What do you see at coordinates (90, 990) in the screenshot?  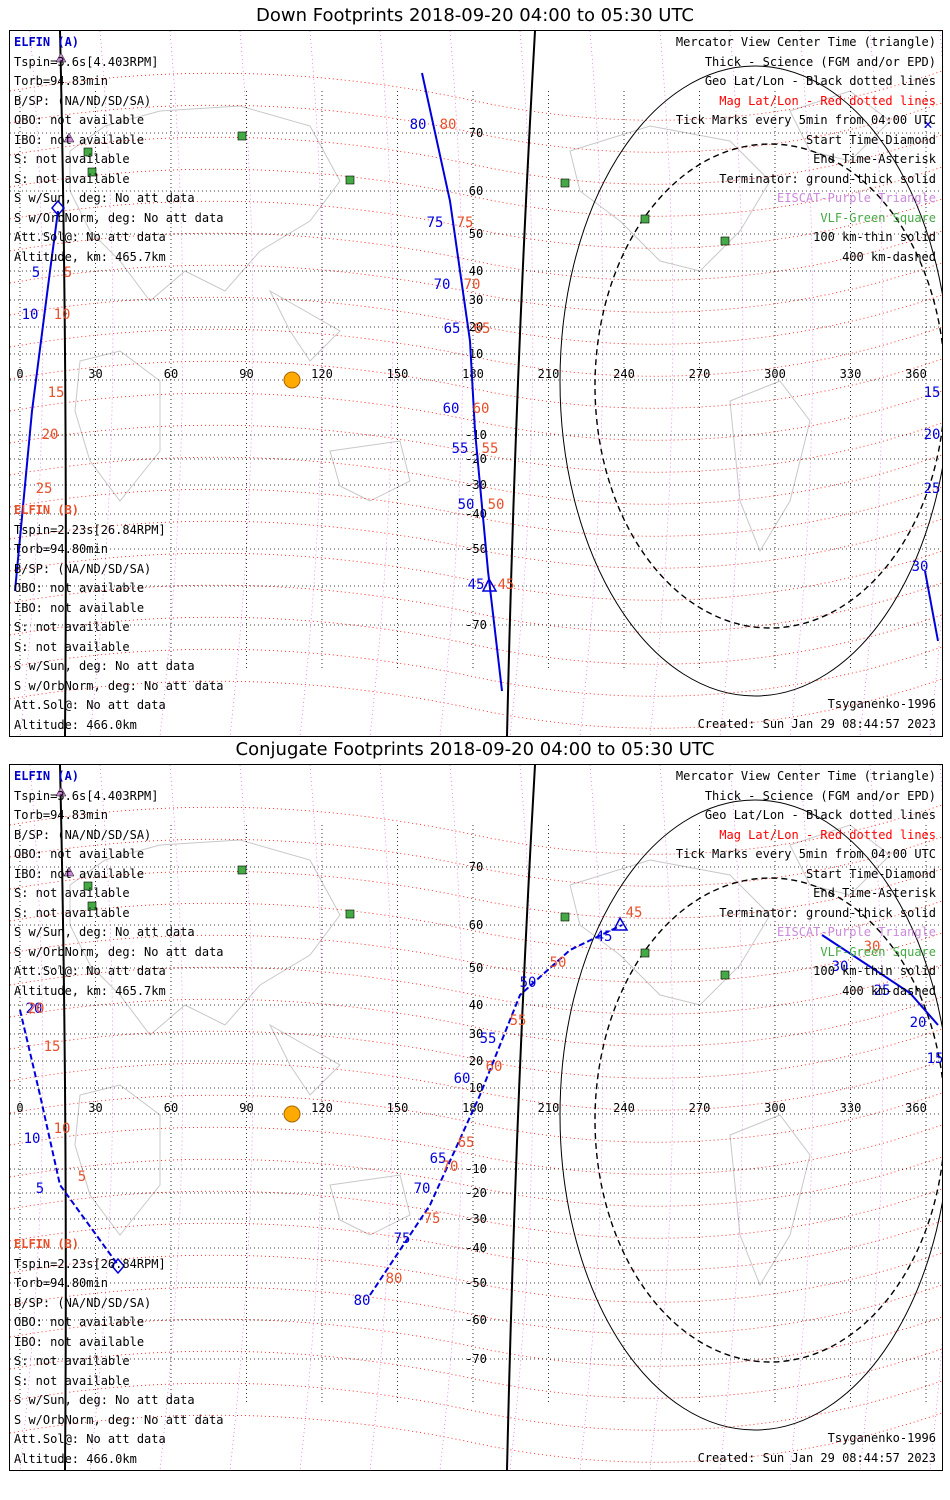 I see `info-line: Altitude, km: 465.7km` at bounding box center [90, 990].